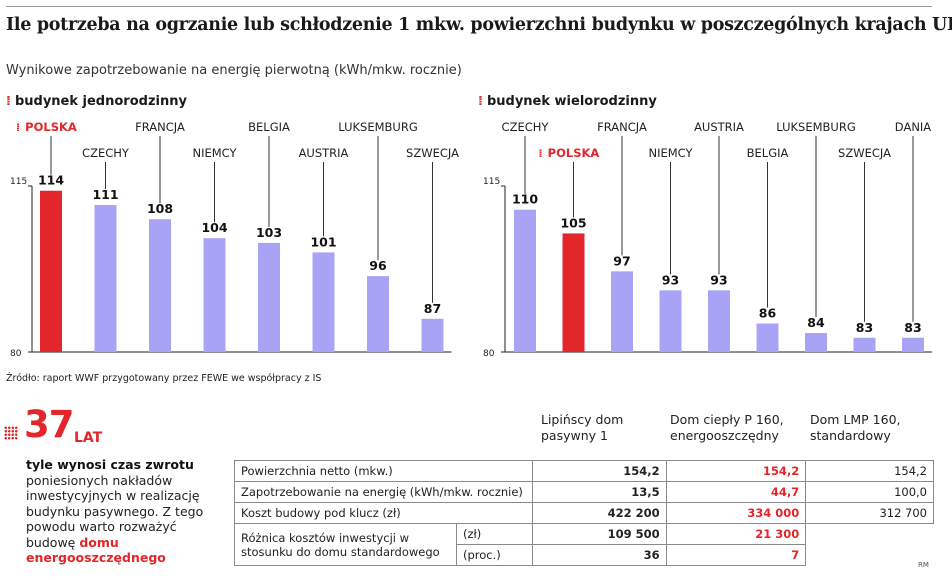 The width and height of the screenshot is (952, 580). I want to click on panel-title-single-family: ⁞ budynek jednorodzinny, so click(96, 101).